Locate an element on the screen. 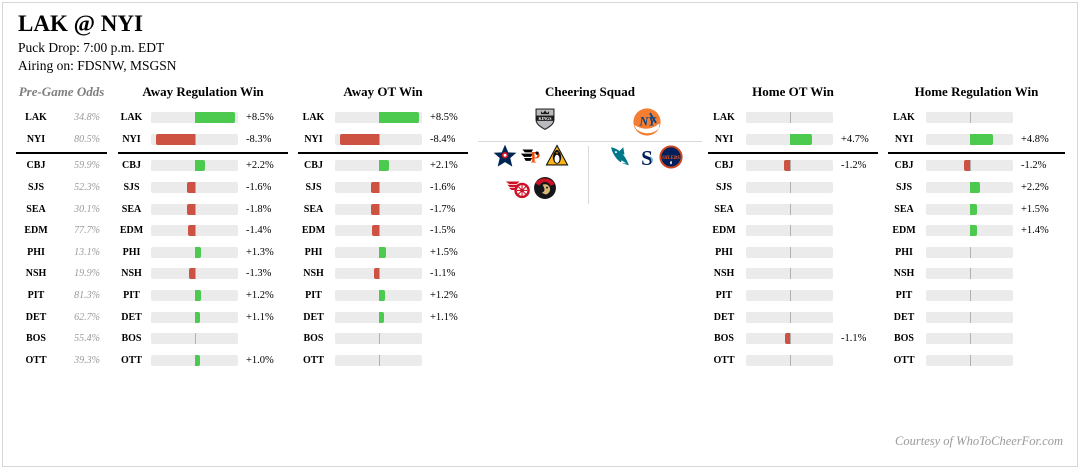 This screenshot has height=469, width=1080. delta-value: +8.5% is located at coordinates (444, 118).